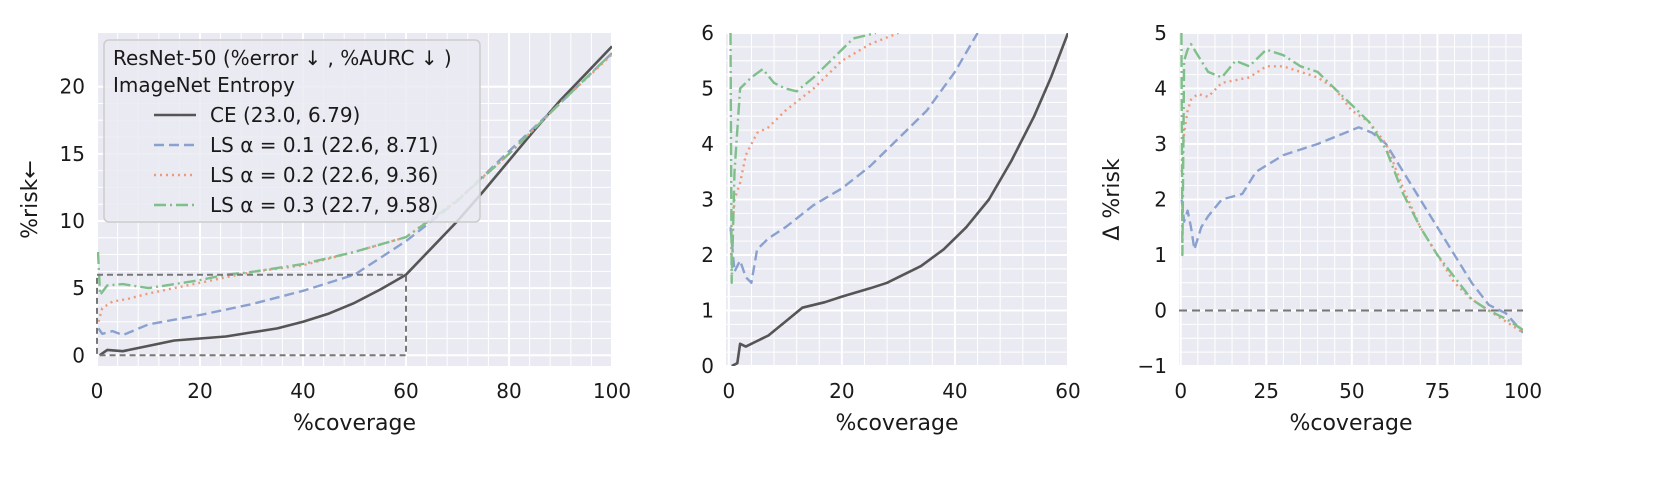 The height and width of the screenshot is (485, 1661). Describe the element at coordinates (1266, 391) in the screenshot. I see `x-tick-label: 25` at that location.